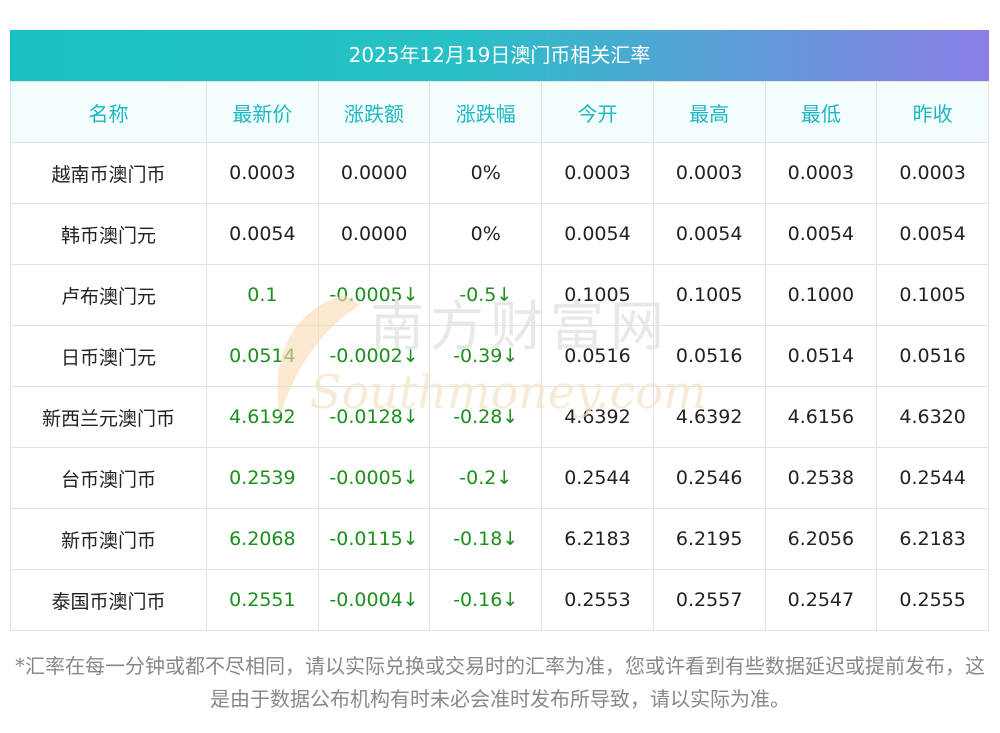  What do you see at coordinates (932, 112) in the screenshot?
I see `header-prev: 昨收` at bounding box center [932, 112].